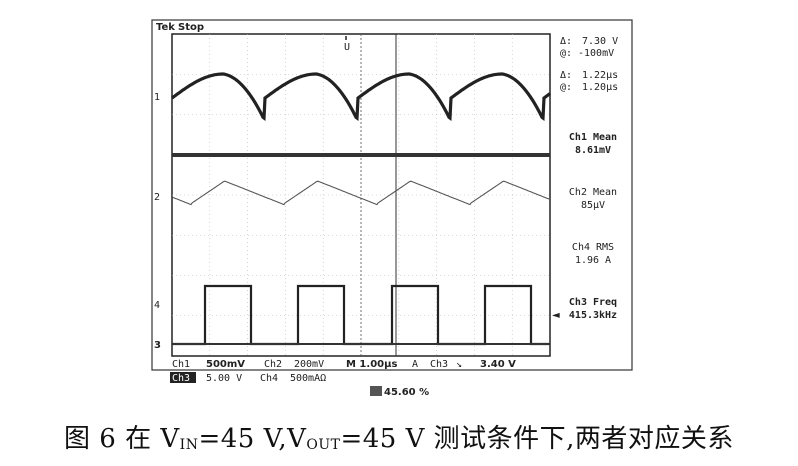 The image size is (798, 466). What do you see at coordinates (593, 192) in the screenshot?
I see `measurement-label: Ch2 Mean` at bounding box center [593, 192].